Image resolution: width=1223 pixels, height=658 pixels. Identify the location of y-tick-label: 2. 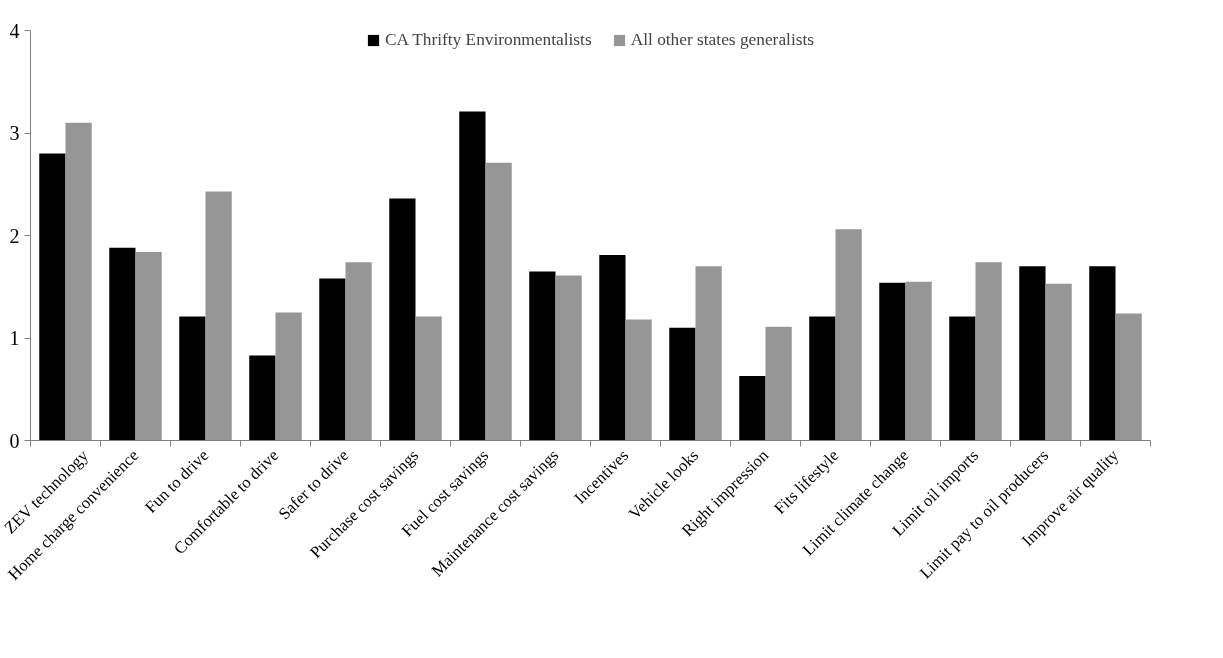
(14, 235).